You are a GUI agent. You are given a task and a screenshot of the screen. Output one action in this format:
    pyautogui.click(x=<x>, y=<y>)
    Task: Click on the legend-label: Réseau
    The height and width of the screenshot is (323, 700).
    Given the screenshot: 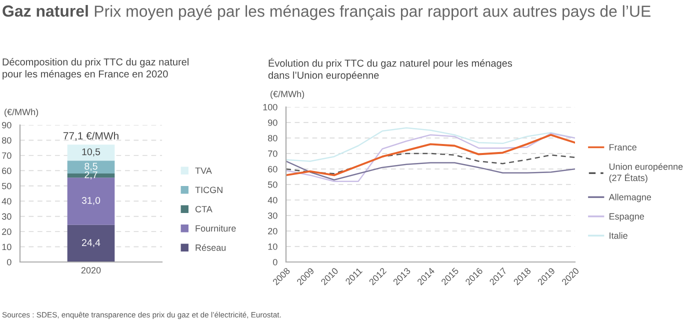 What is the action you would take?
    pyautogui.click(x=211, y=247)
    